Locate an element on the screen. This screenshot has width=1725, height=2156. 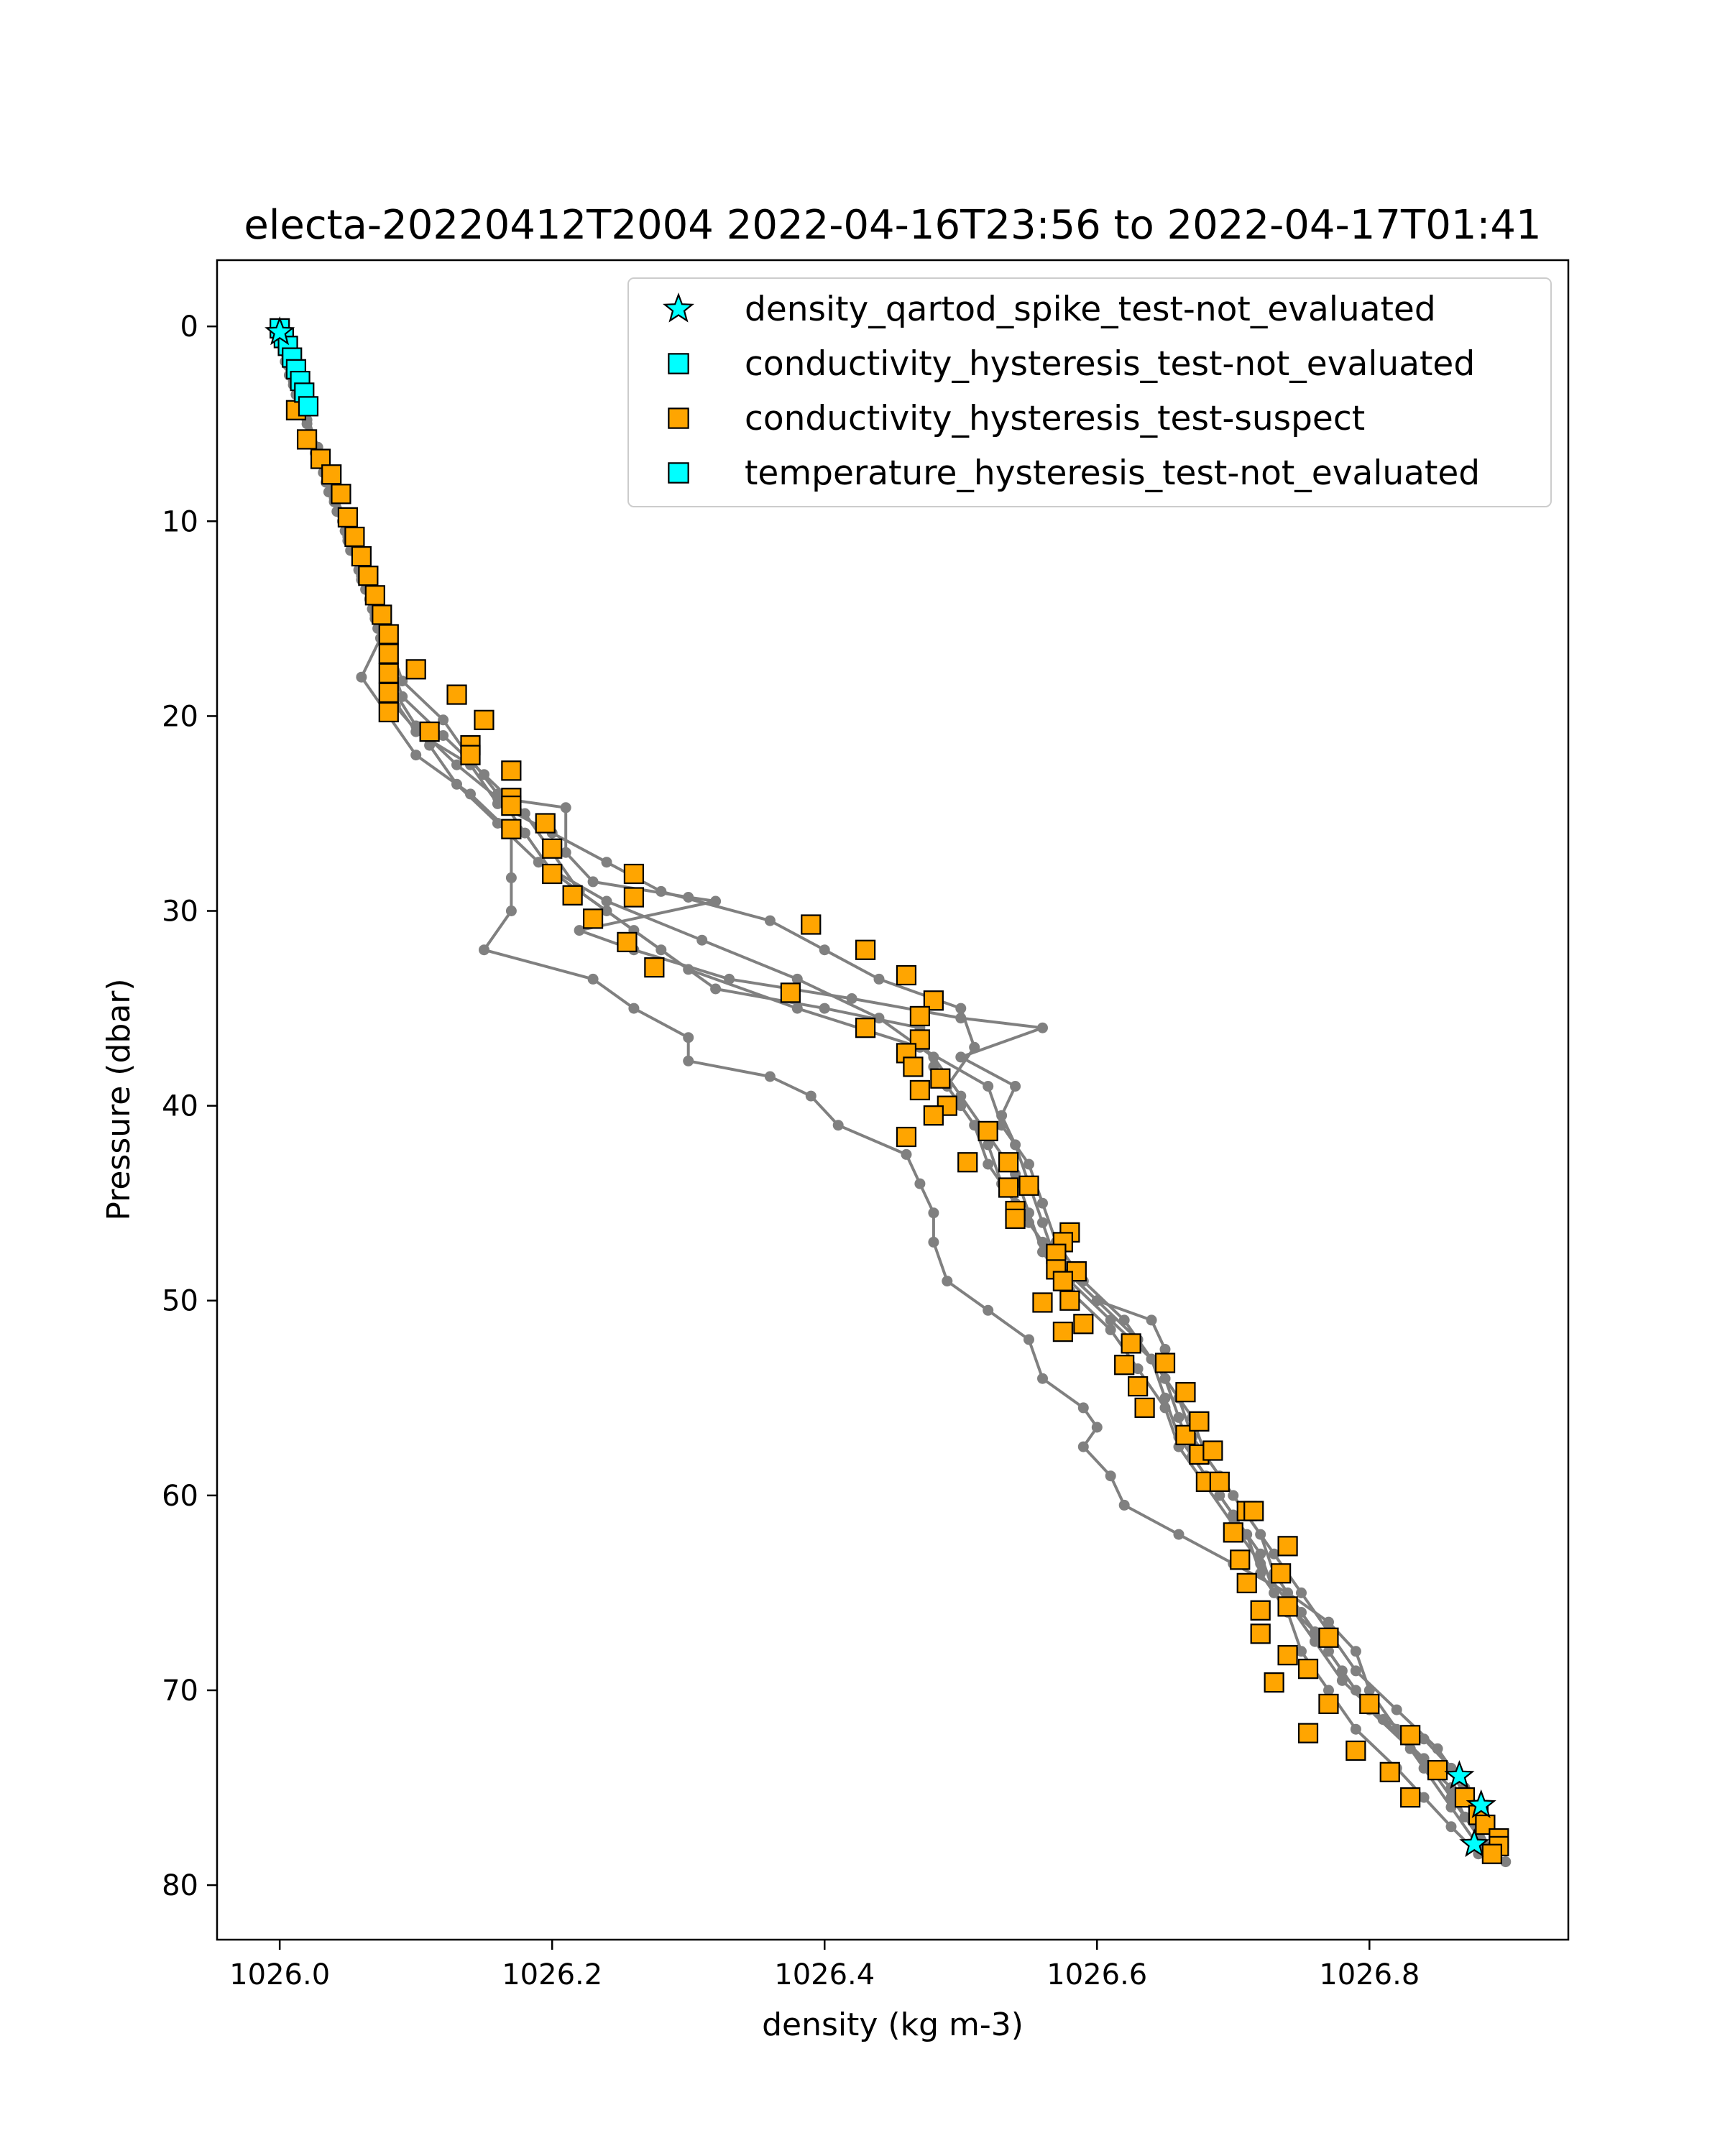
y-tick-label: 0 is located at coordinates (189, 327).